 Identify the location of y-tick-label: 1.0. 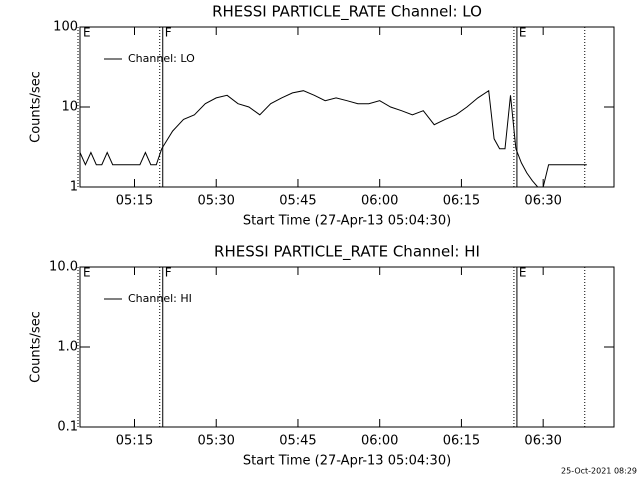
(67, 347).